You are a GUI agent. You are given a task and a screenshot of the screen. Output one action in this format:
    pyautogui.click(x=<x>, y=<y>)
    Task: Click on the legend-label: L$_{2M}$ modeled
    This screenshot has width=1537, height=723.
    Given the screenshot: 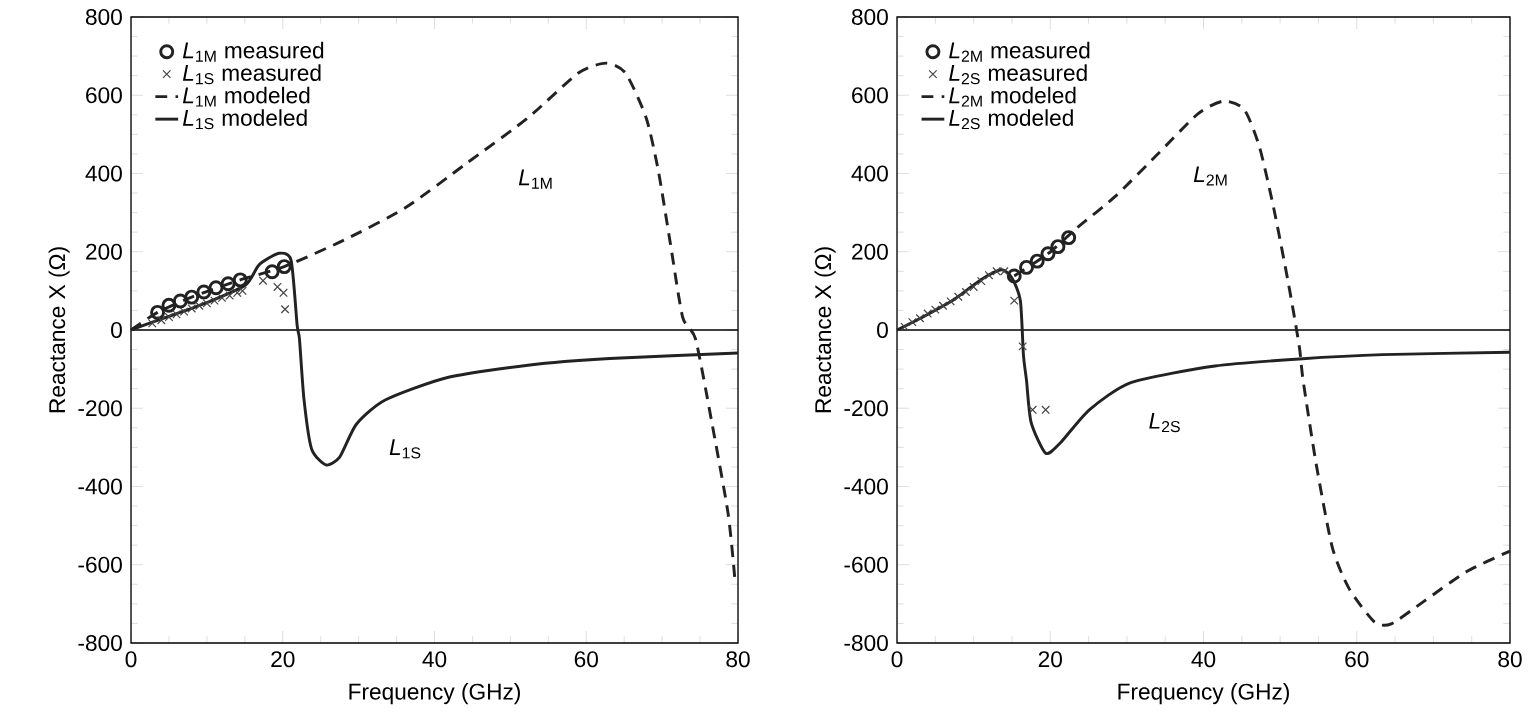 What is the action you would take?
    pyautogui.click(x=1012, y=96)
    